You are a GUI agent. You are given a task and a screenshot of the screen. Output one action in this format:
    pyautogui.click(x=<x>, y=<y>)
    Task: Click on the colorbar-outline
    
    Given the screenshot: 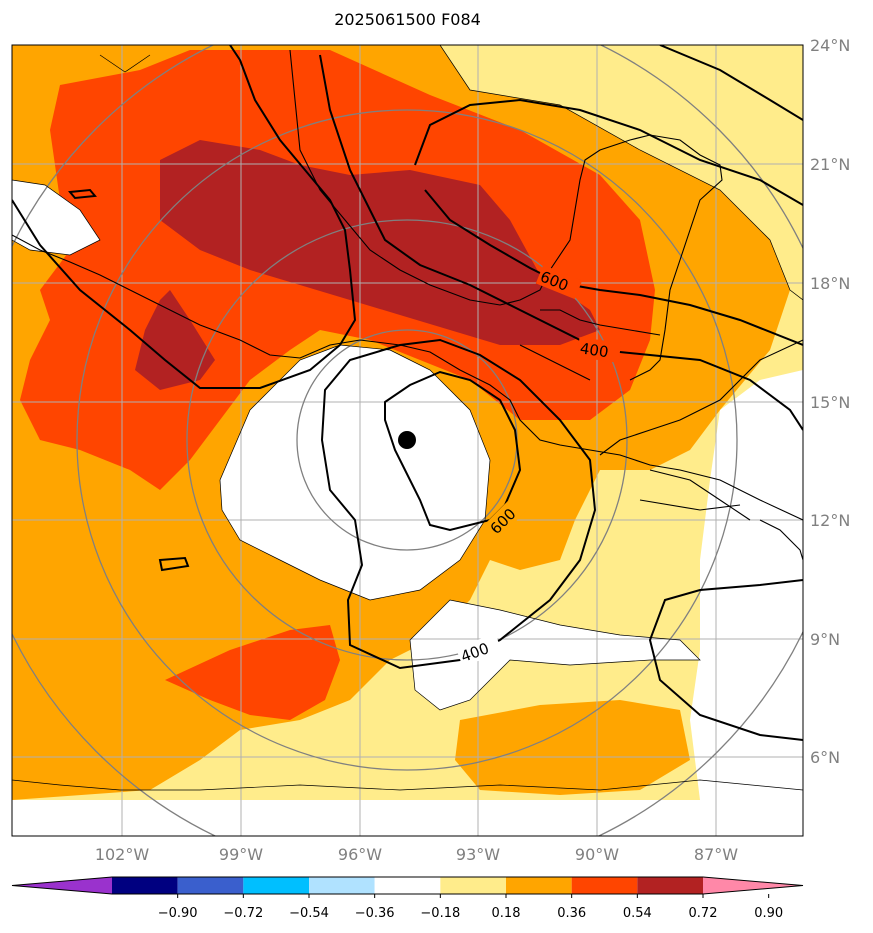 What is the action you would take?
    pyautogui.click(x=407, y=885)
    